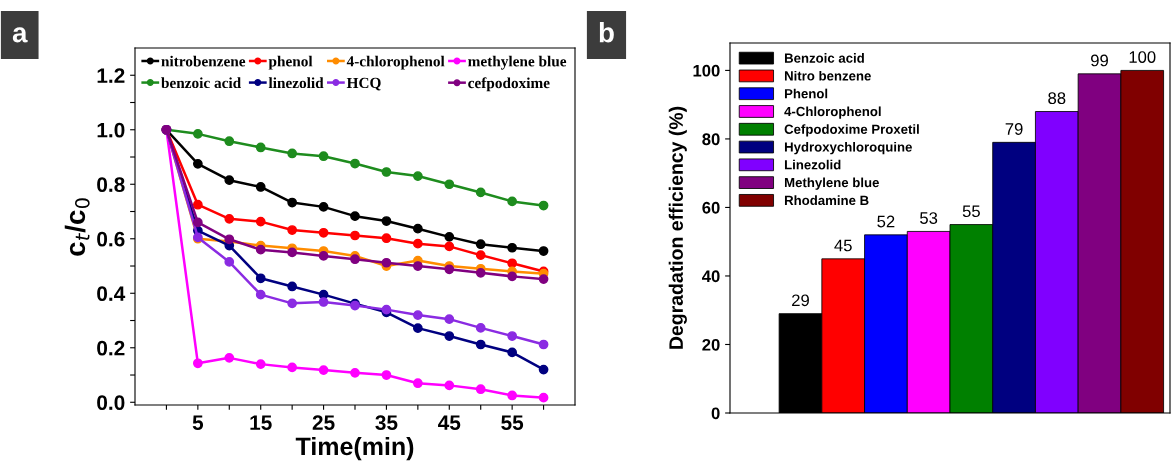  What do you see at coordinates (677, 227) in the screenshot?
I see `y-axis-title: Degradation efficiency (%)` at bounding box center [677, 227].